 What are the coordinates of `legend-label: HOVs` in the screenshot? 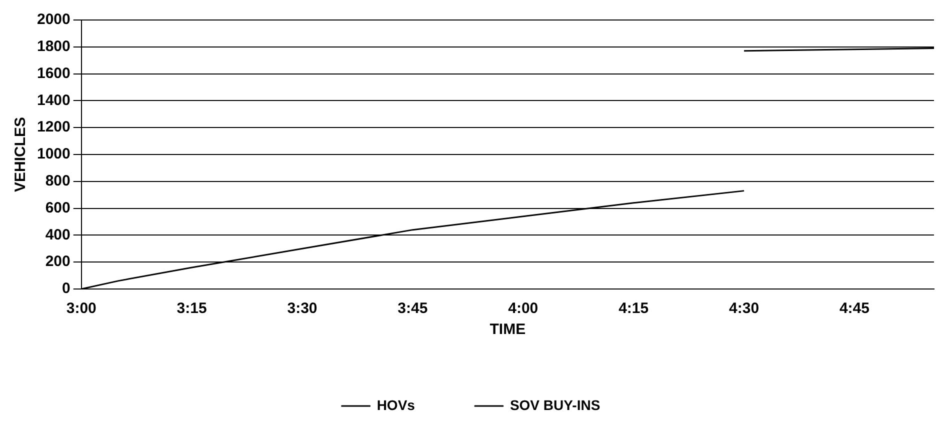 It's located at (396, 404).